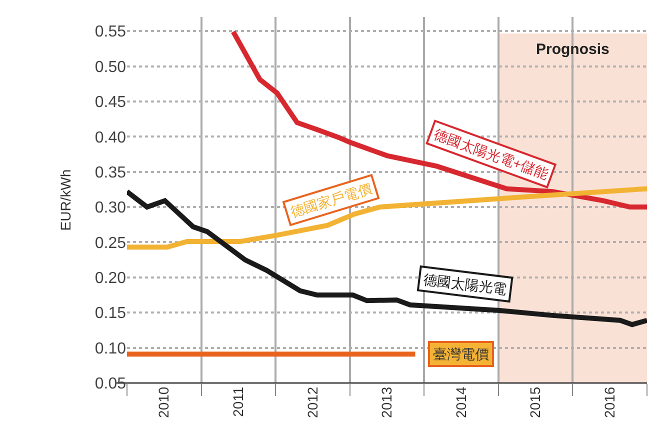 The height and width of the screenshot is (428, 664). I want to click on text: 德國太陽光電+儲能, so click(491, 154).